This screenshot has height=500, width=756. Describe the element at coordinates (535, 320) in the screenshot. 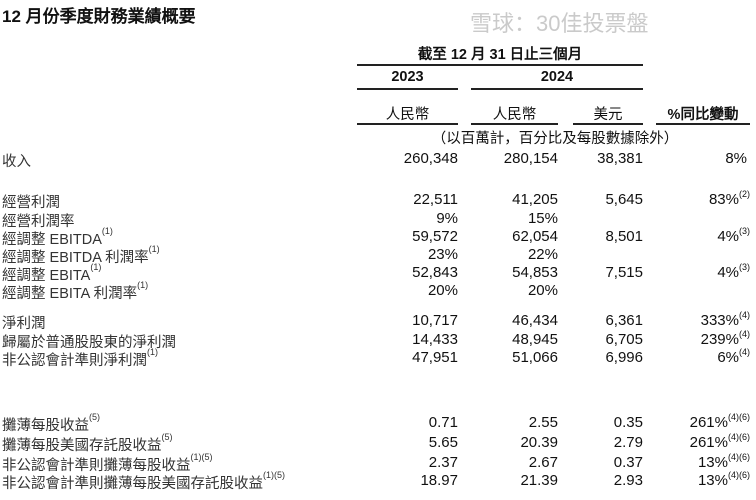

I see `value-2024-rmb: 46,434` at that location.